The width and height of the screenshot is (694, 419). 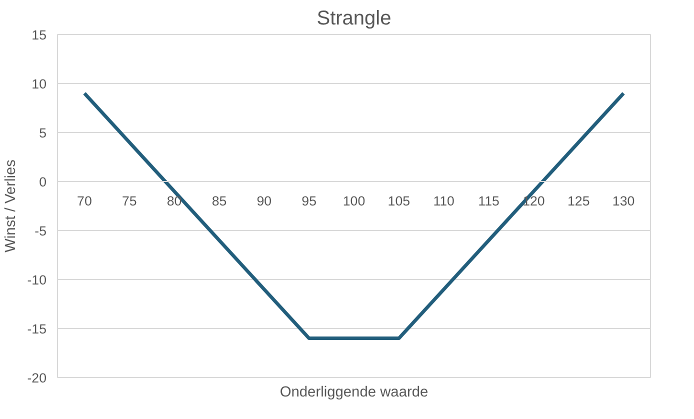 I want to click on y-tick-label: -15, so click(x=36, y=329).